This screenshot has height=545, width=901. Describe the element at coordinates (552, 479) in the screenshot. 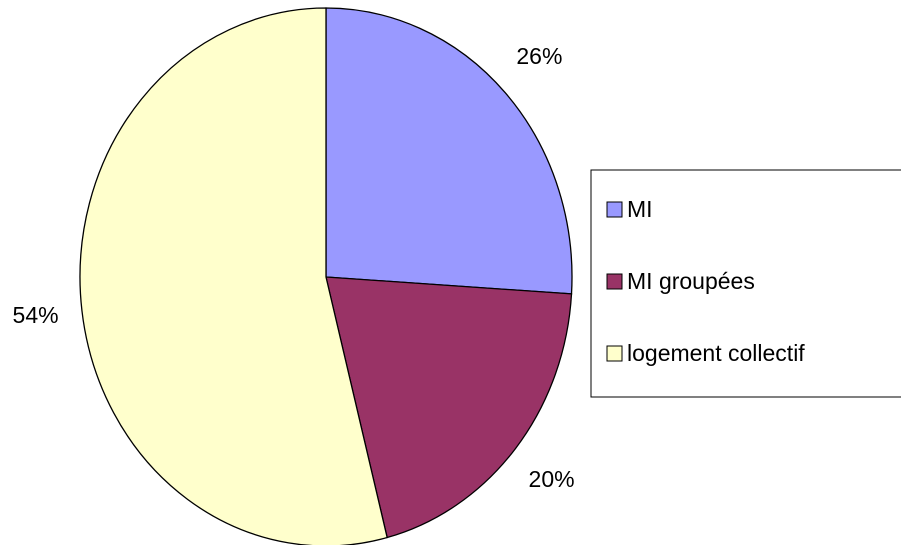

I see `data-label: 20%` at that location.